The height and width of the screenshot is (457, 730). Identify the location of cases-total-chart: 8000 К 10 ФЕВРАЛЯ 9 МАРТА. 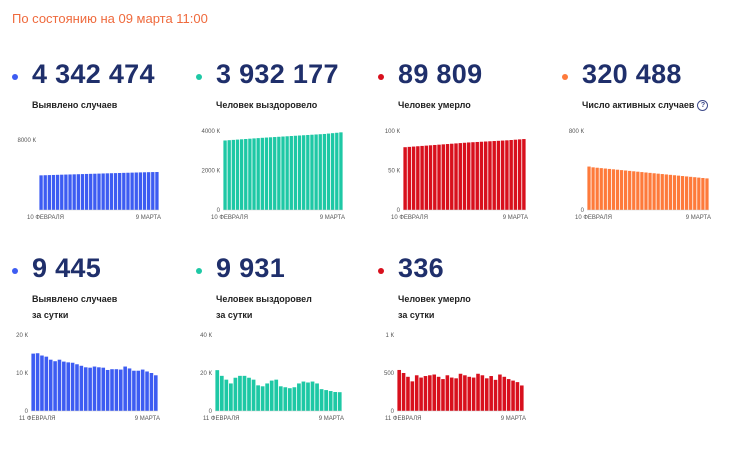
(89, 179).